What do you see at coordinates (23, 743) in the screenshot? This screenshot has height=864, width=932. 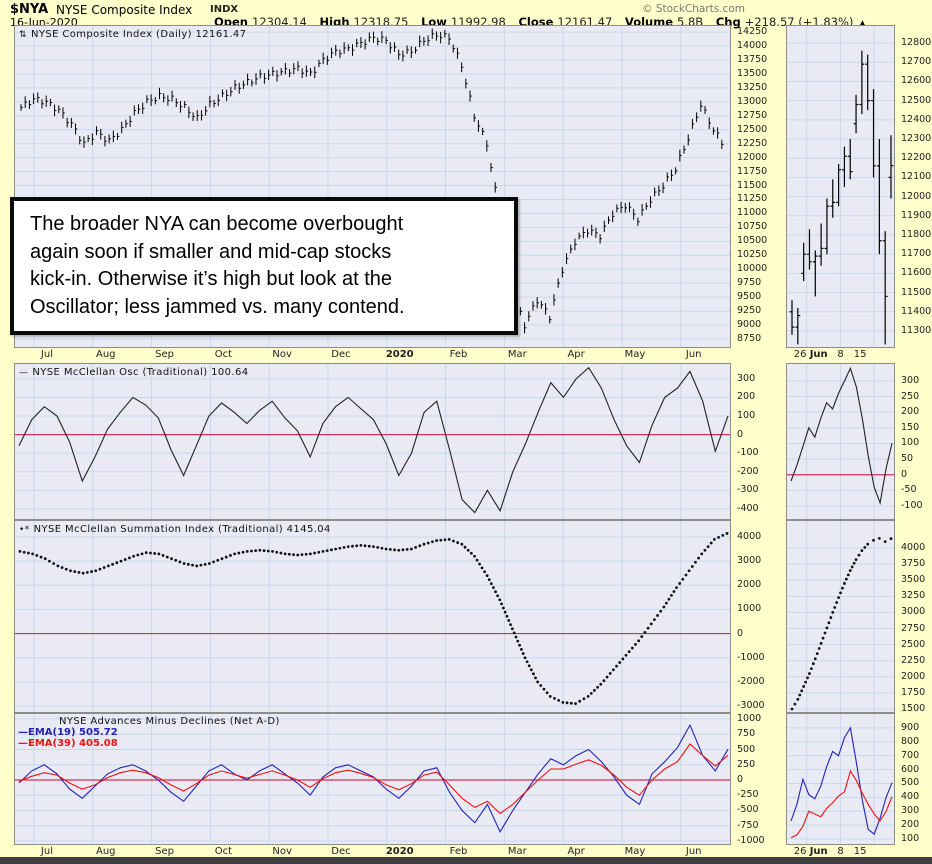 I see `ema39-dash-icon: —` at bounding box center [23, 743].